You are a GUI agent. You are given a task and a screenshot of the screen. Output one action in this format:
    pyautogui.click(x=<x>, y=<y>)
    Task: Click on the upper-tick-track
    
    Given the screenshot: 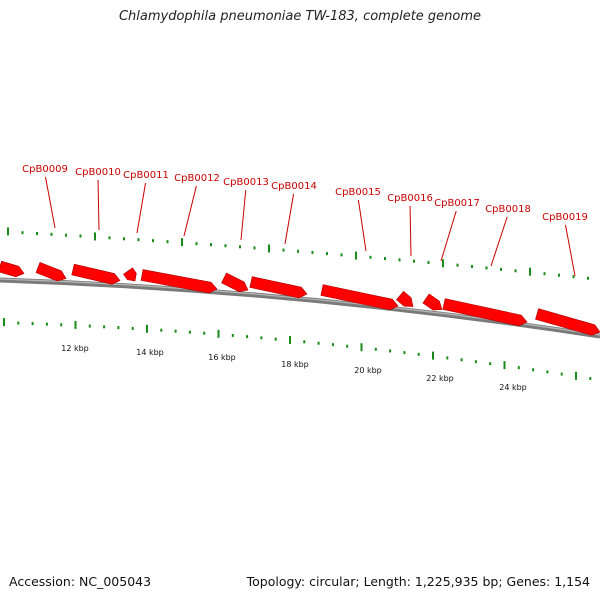 What is the action you would take?
    pyautogui.click(x=298, y=253)
    